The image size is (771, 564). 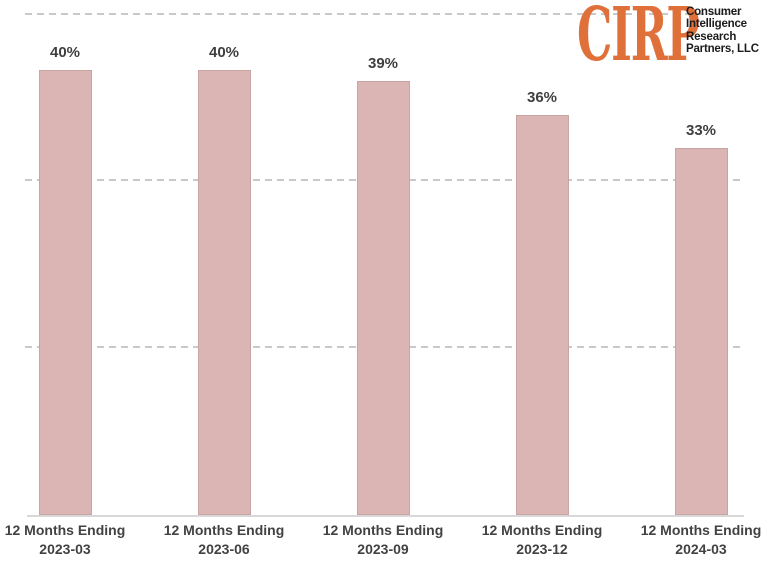 I want to click on tagline-line: Consumer, so click(x=714, y=12).